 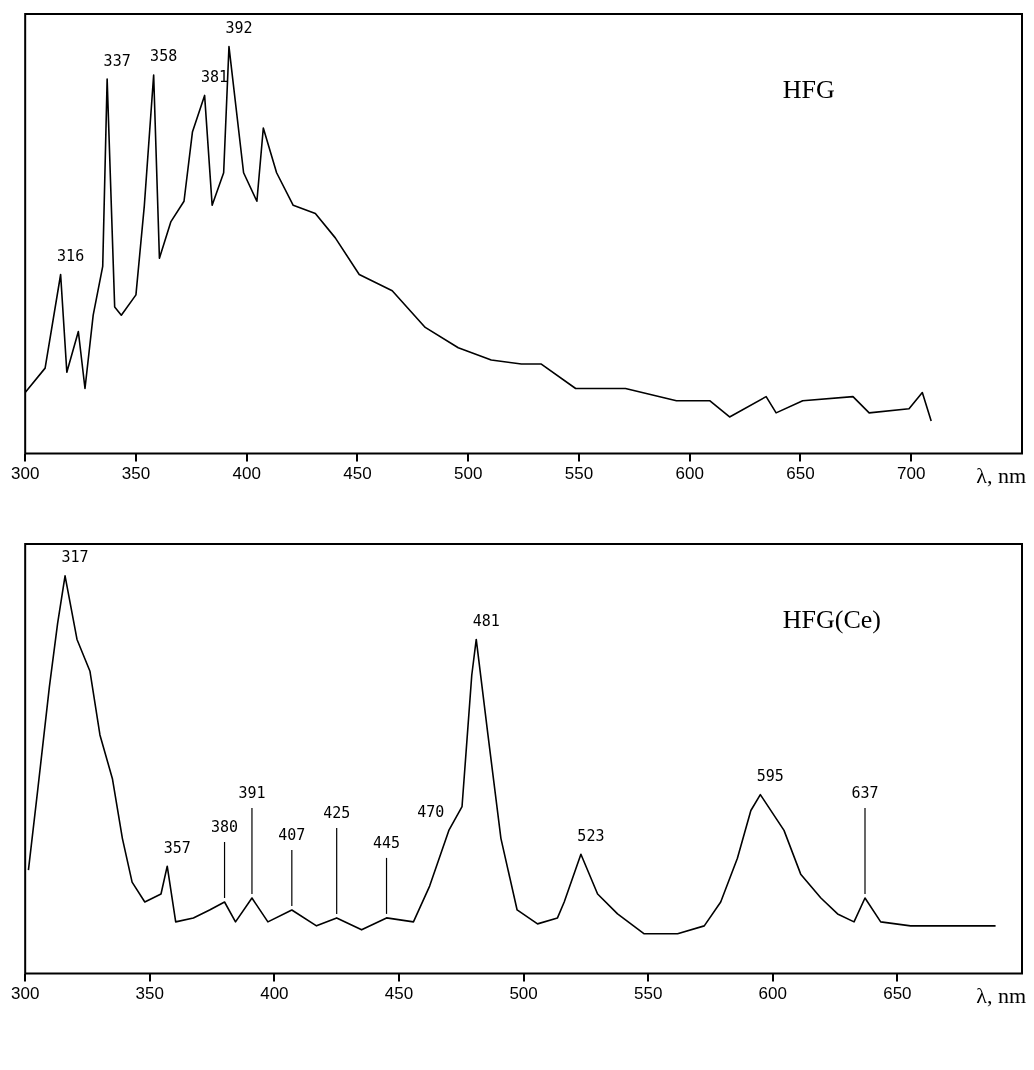 What do you see at coordinates (71, 255) in the screenshot?
I see `annotation: 316` at bounding box center [71, 255].